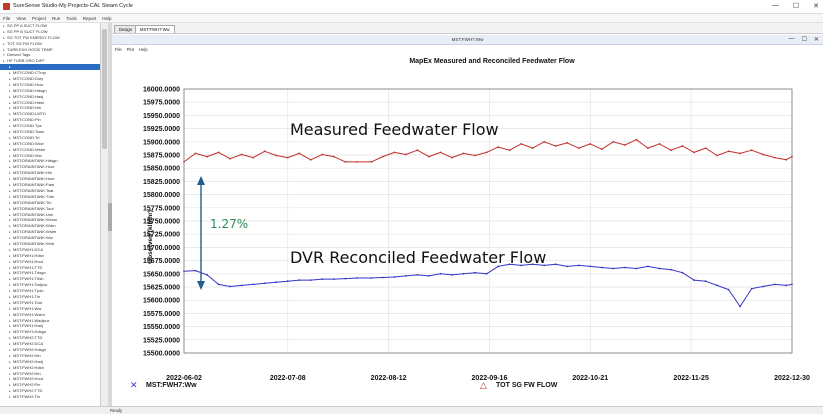 The width and height of the screenshot is (823, 414). Describe the element at coordinates (110, 214) in the screenshot. I see `panel-splitter` at that location.